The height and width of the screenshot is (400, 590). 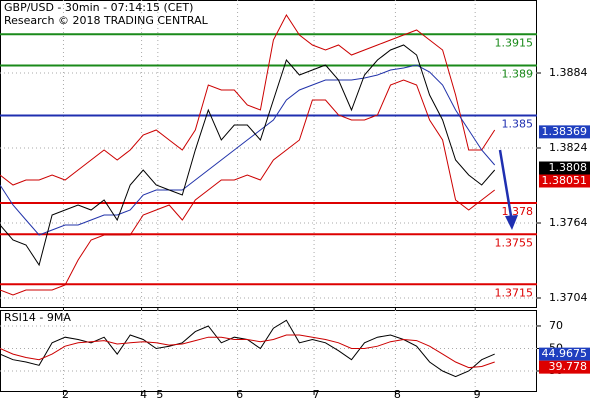 I want to click on forecast-arrow, so click(x=506, y=186).